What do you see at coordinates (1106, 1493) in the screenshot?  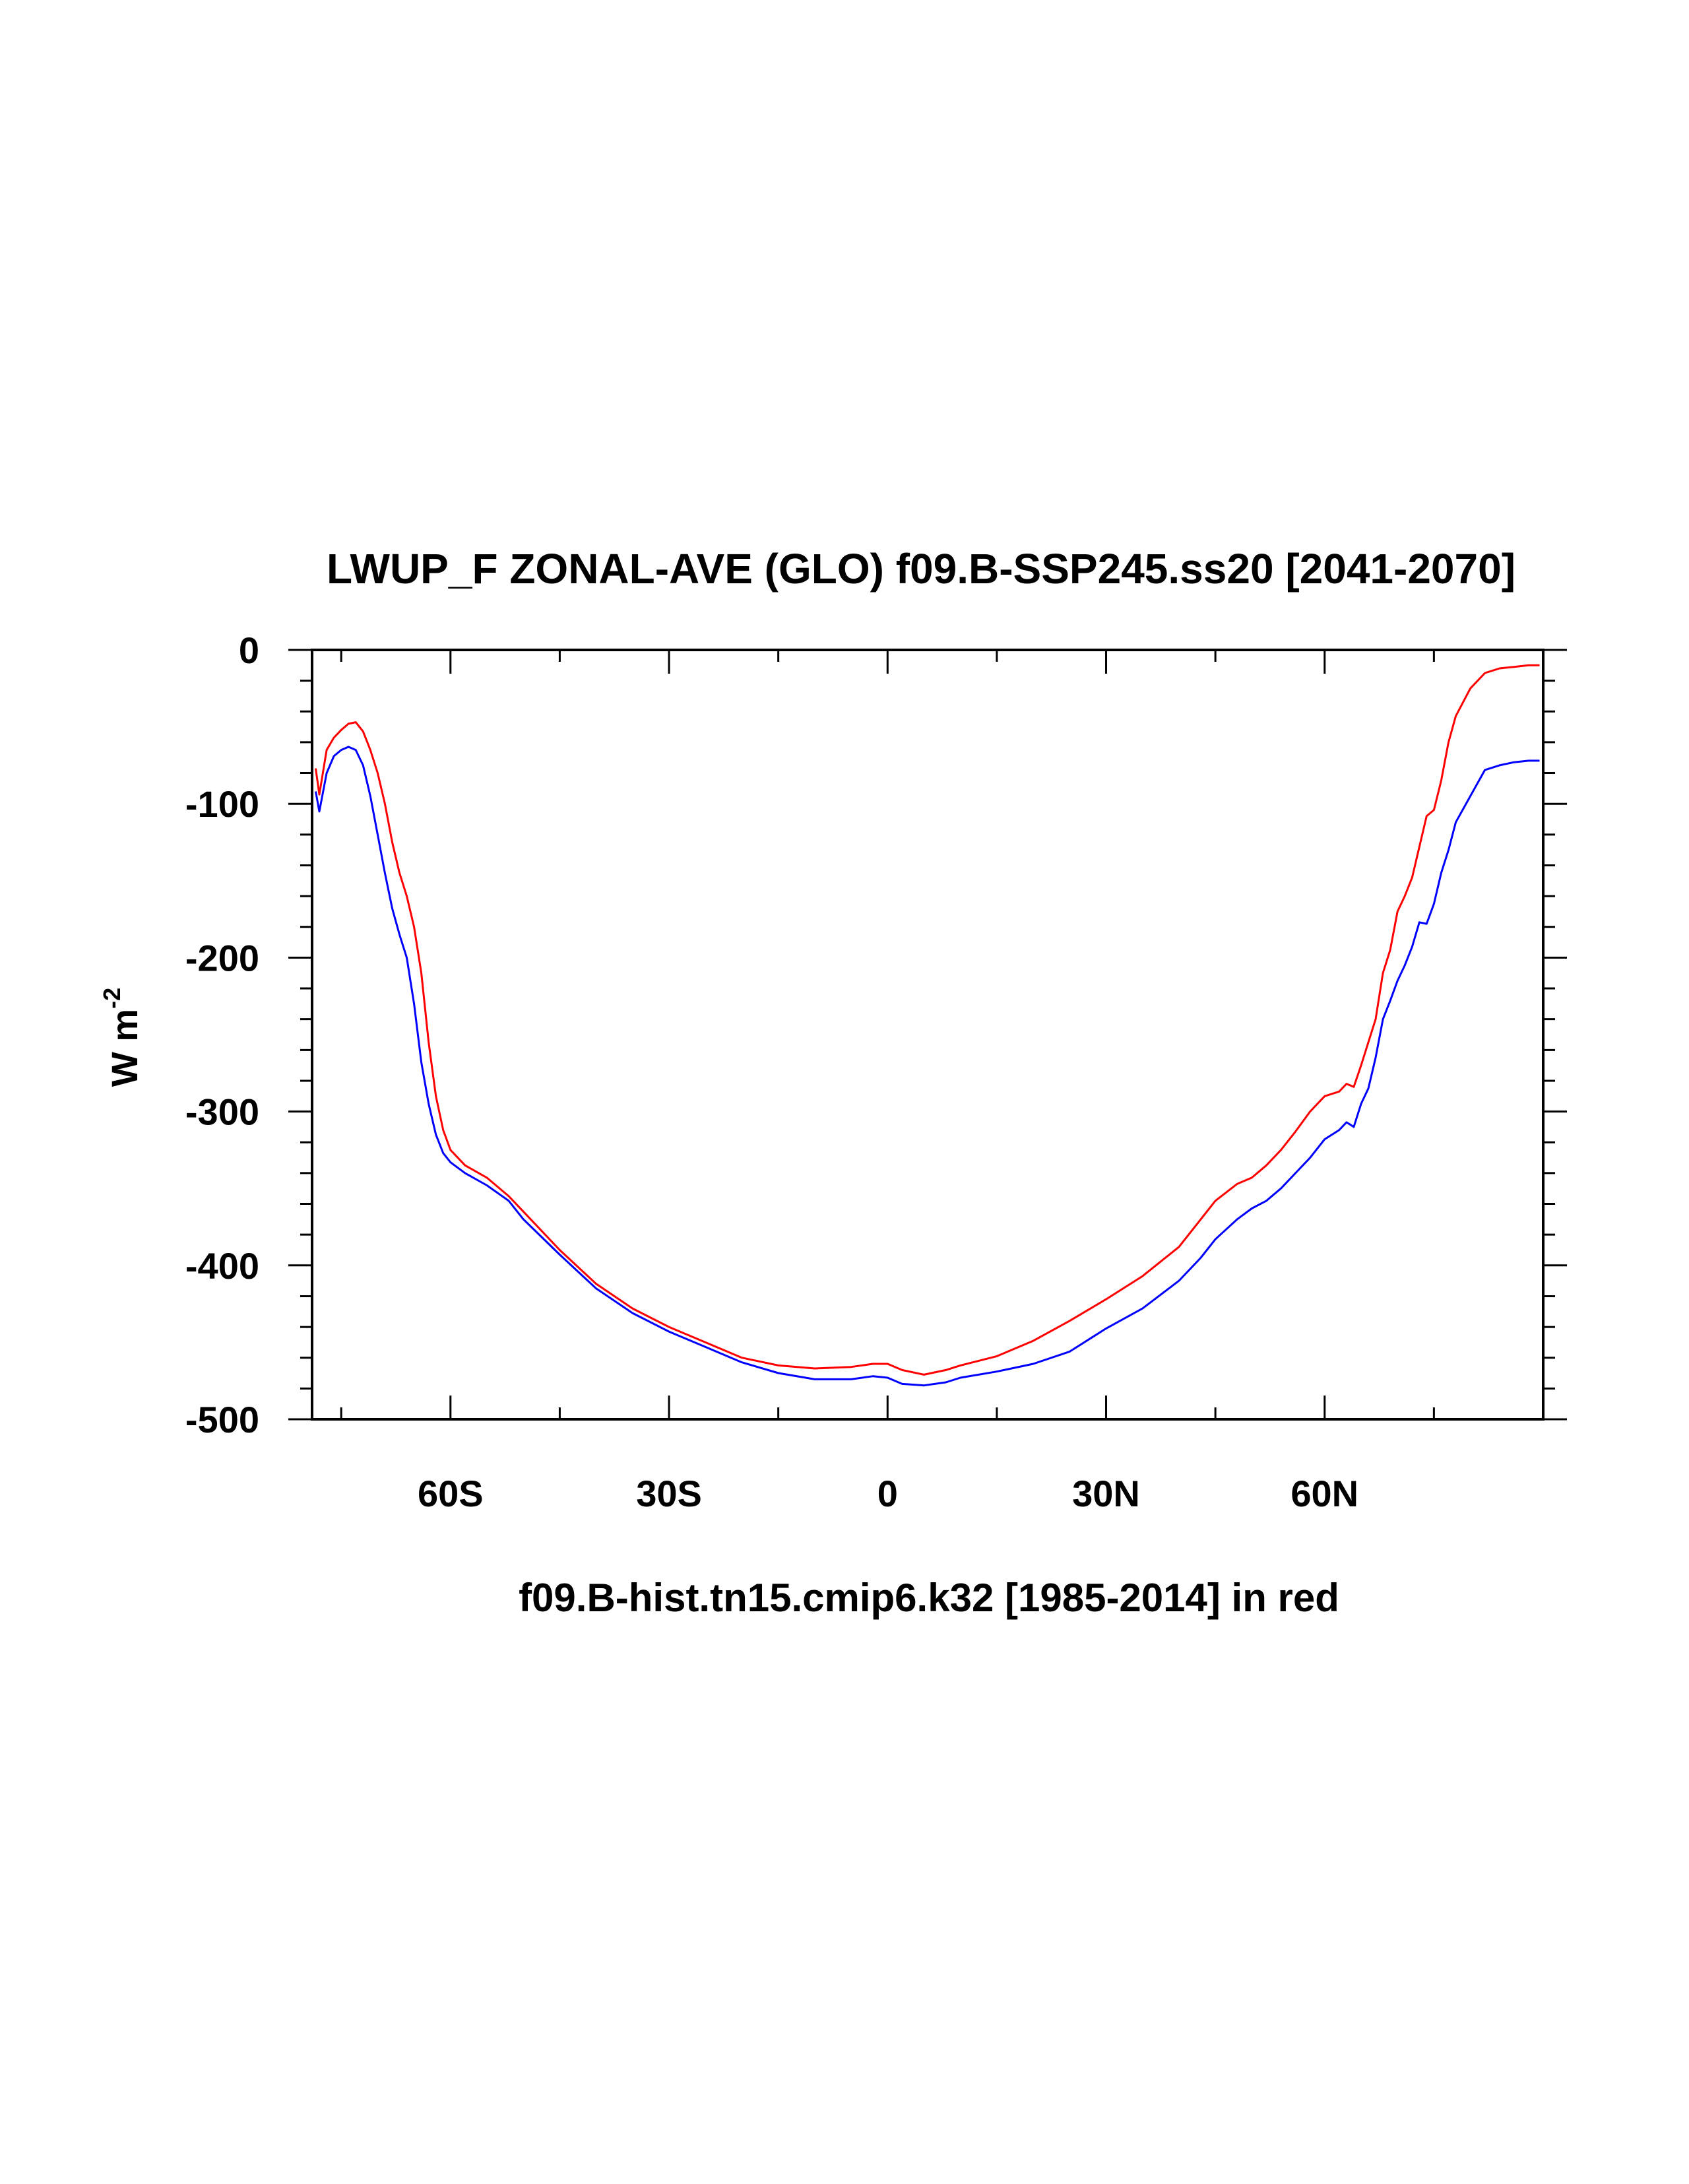 I see `x-tick-label: 30N` at bounding box center [1106, 1493].